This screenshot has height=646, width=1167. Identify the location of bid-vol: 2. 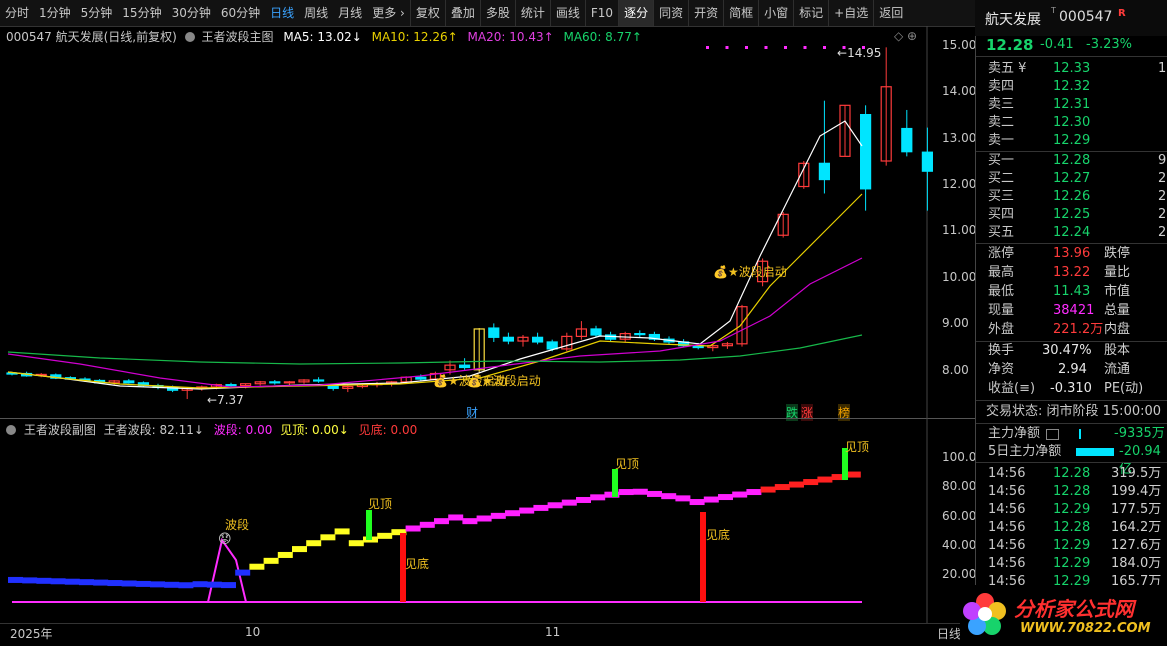
(1162, 232).